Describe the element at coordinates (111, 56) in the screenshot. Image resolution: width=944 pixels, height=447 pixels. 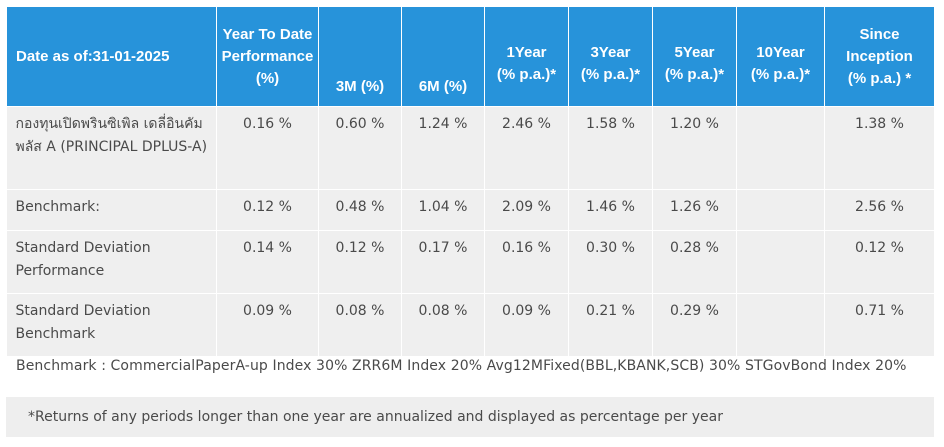
I see `header-date: Date as of:31-01-2025` at that location.